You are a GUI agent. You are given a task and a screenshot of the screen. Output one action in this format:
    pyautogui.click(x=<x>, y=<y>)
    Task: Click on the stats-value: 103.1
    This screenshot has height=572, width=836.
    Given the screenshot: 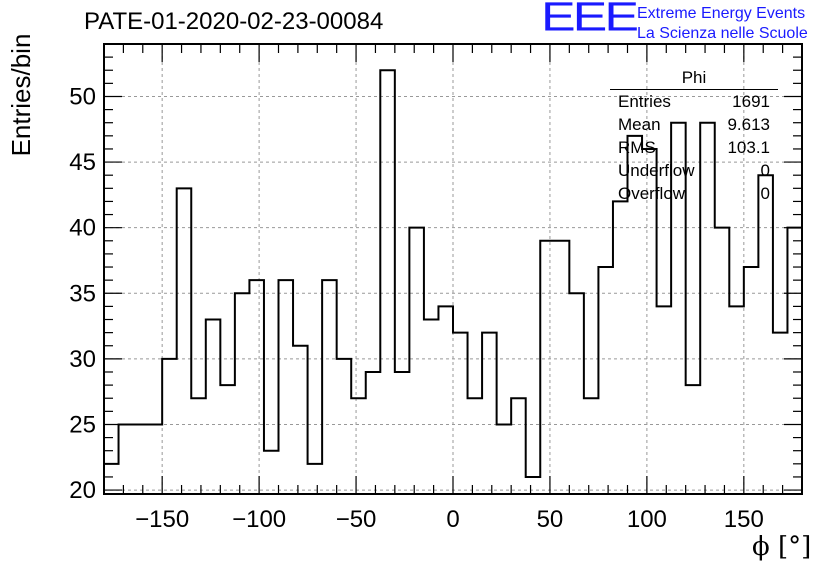 What is the action you would take?
    pyautogui.click(x=748, y=147)
    